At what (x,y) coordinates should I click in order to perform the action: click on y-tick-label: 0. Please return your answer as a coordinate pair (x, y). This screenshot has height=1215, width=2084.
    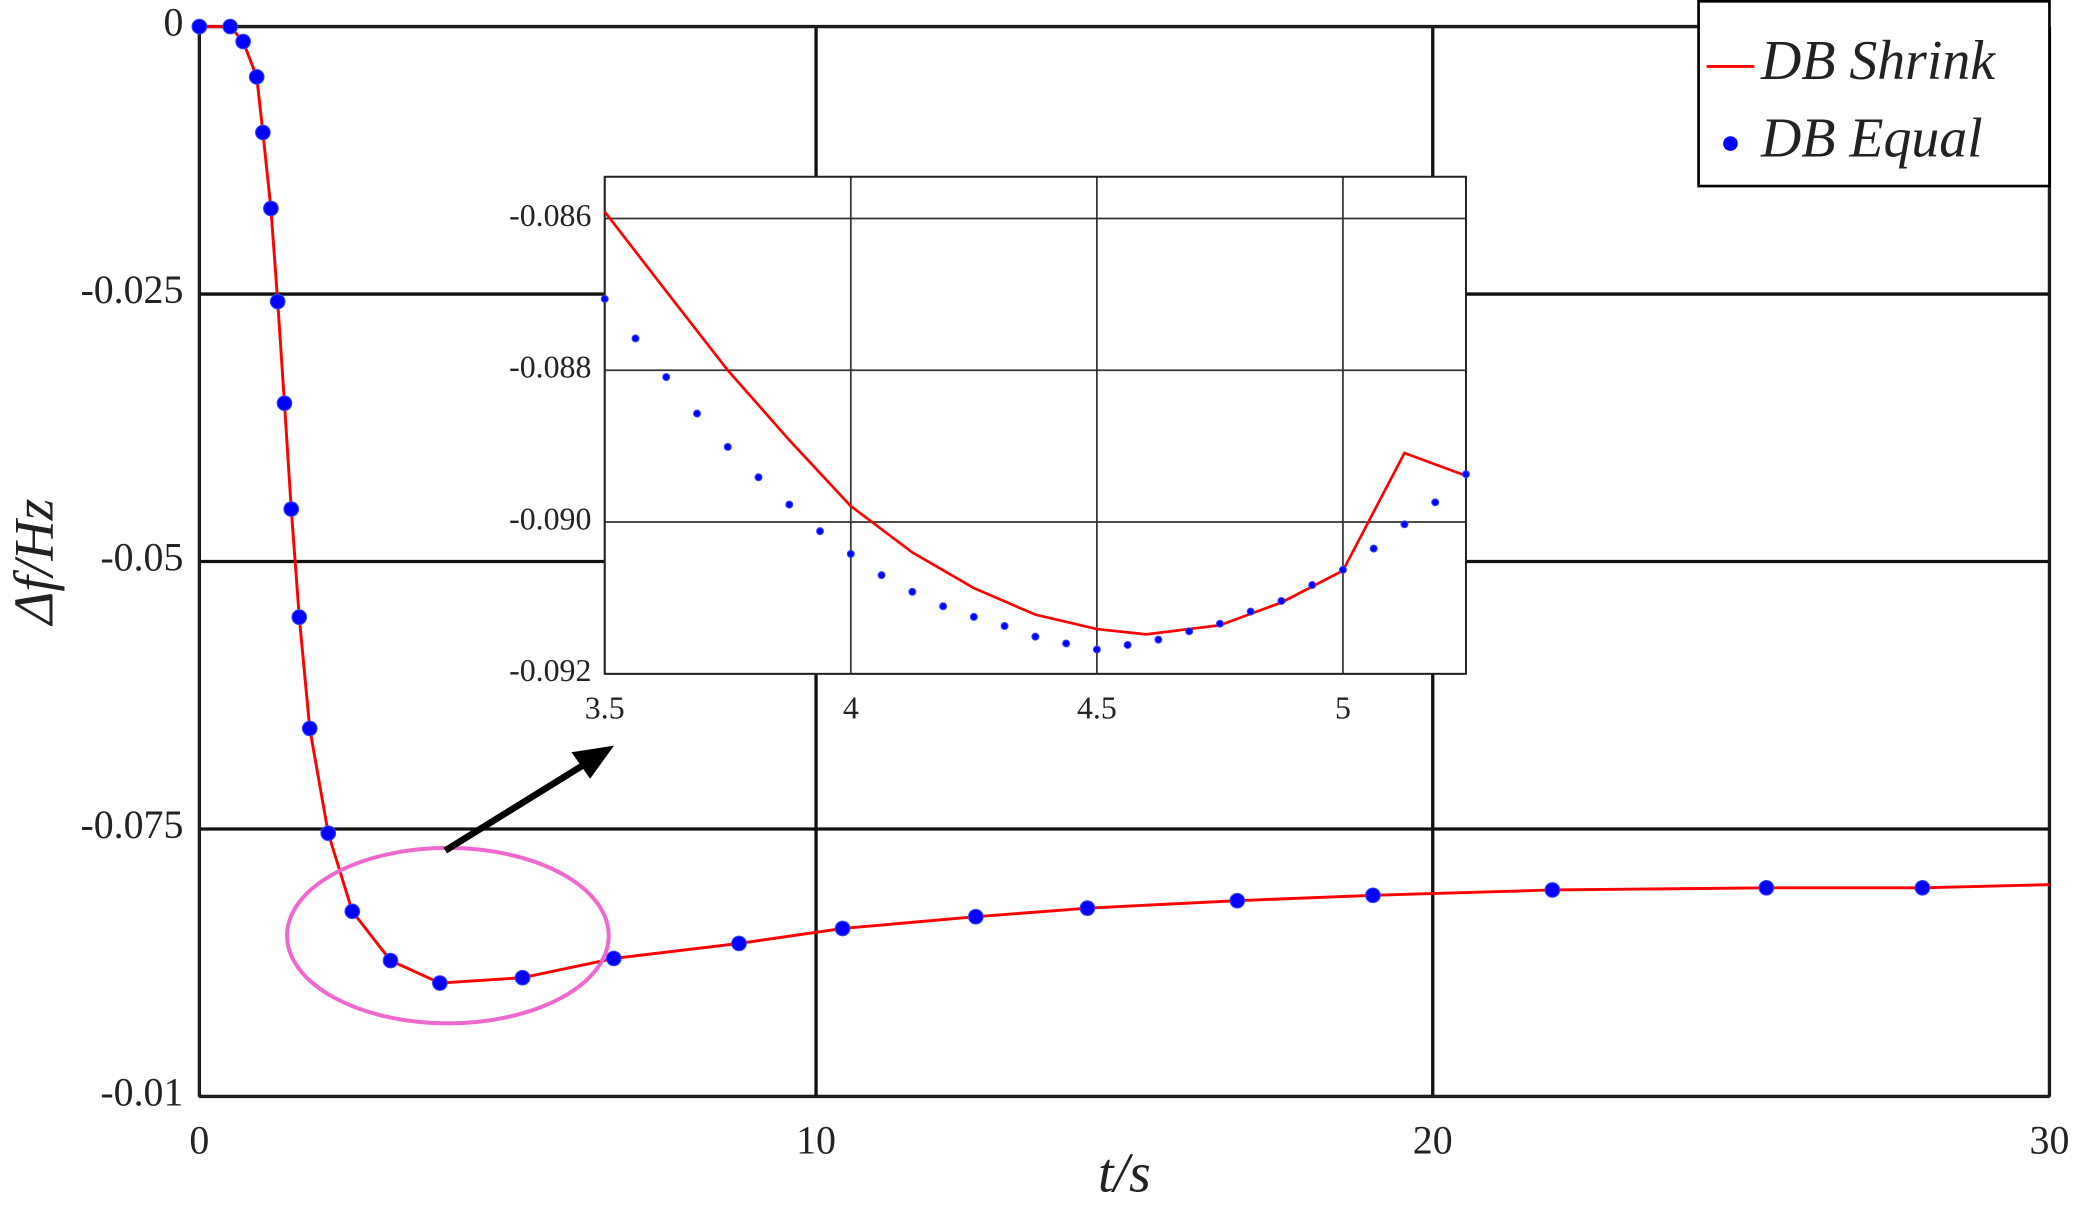
    Looking at the image, I should click on (173, 22).